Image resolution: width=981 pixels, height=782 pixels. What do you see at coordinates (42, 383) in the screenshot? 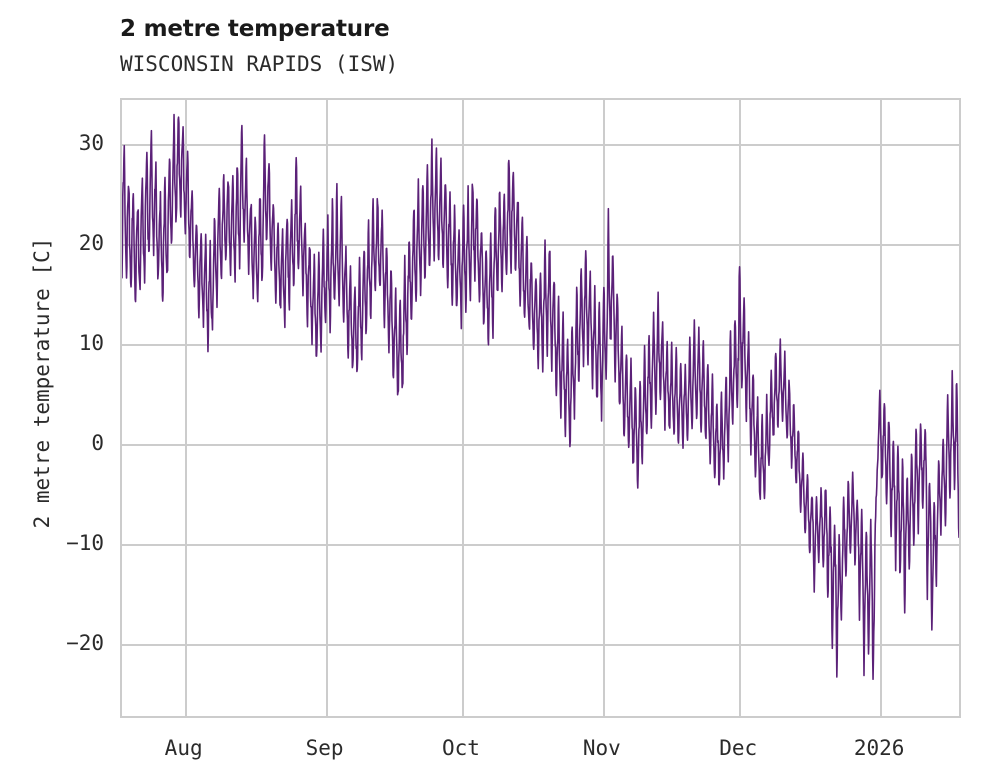
I see `y-axis-label: 2 metre temperature [C]` at bounding box center [42, 383].